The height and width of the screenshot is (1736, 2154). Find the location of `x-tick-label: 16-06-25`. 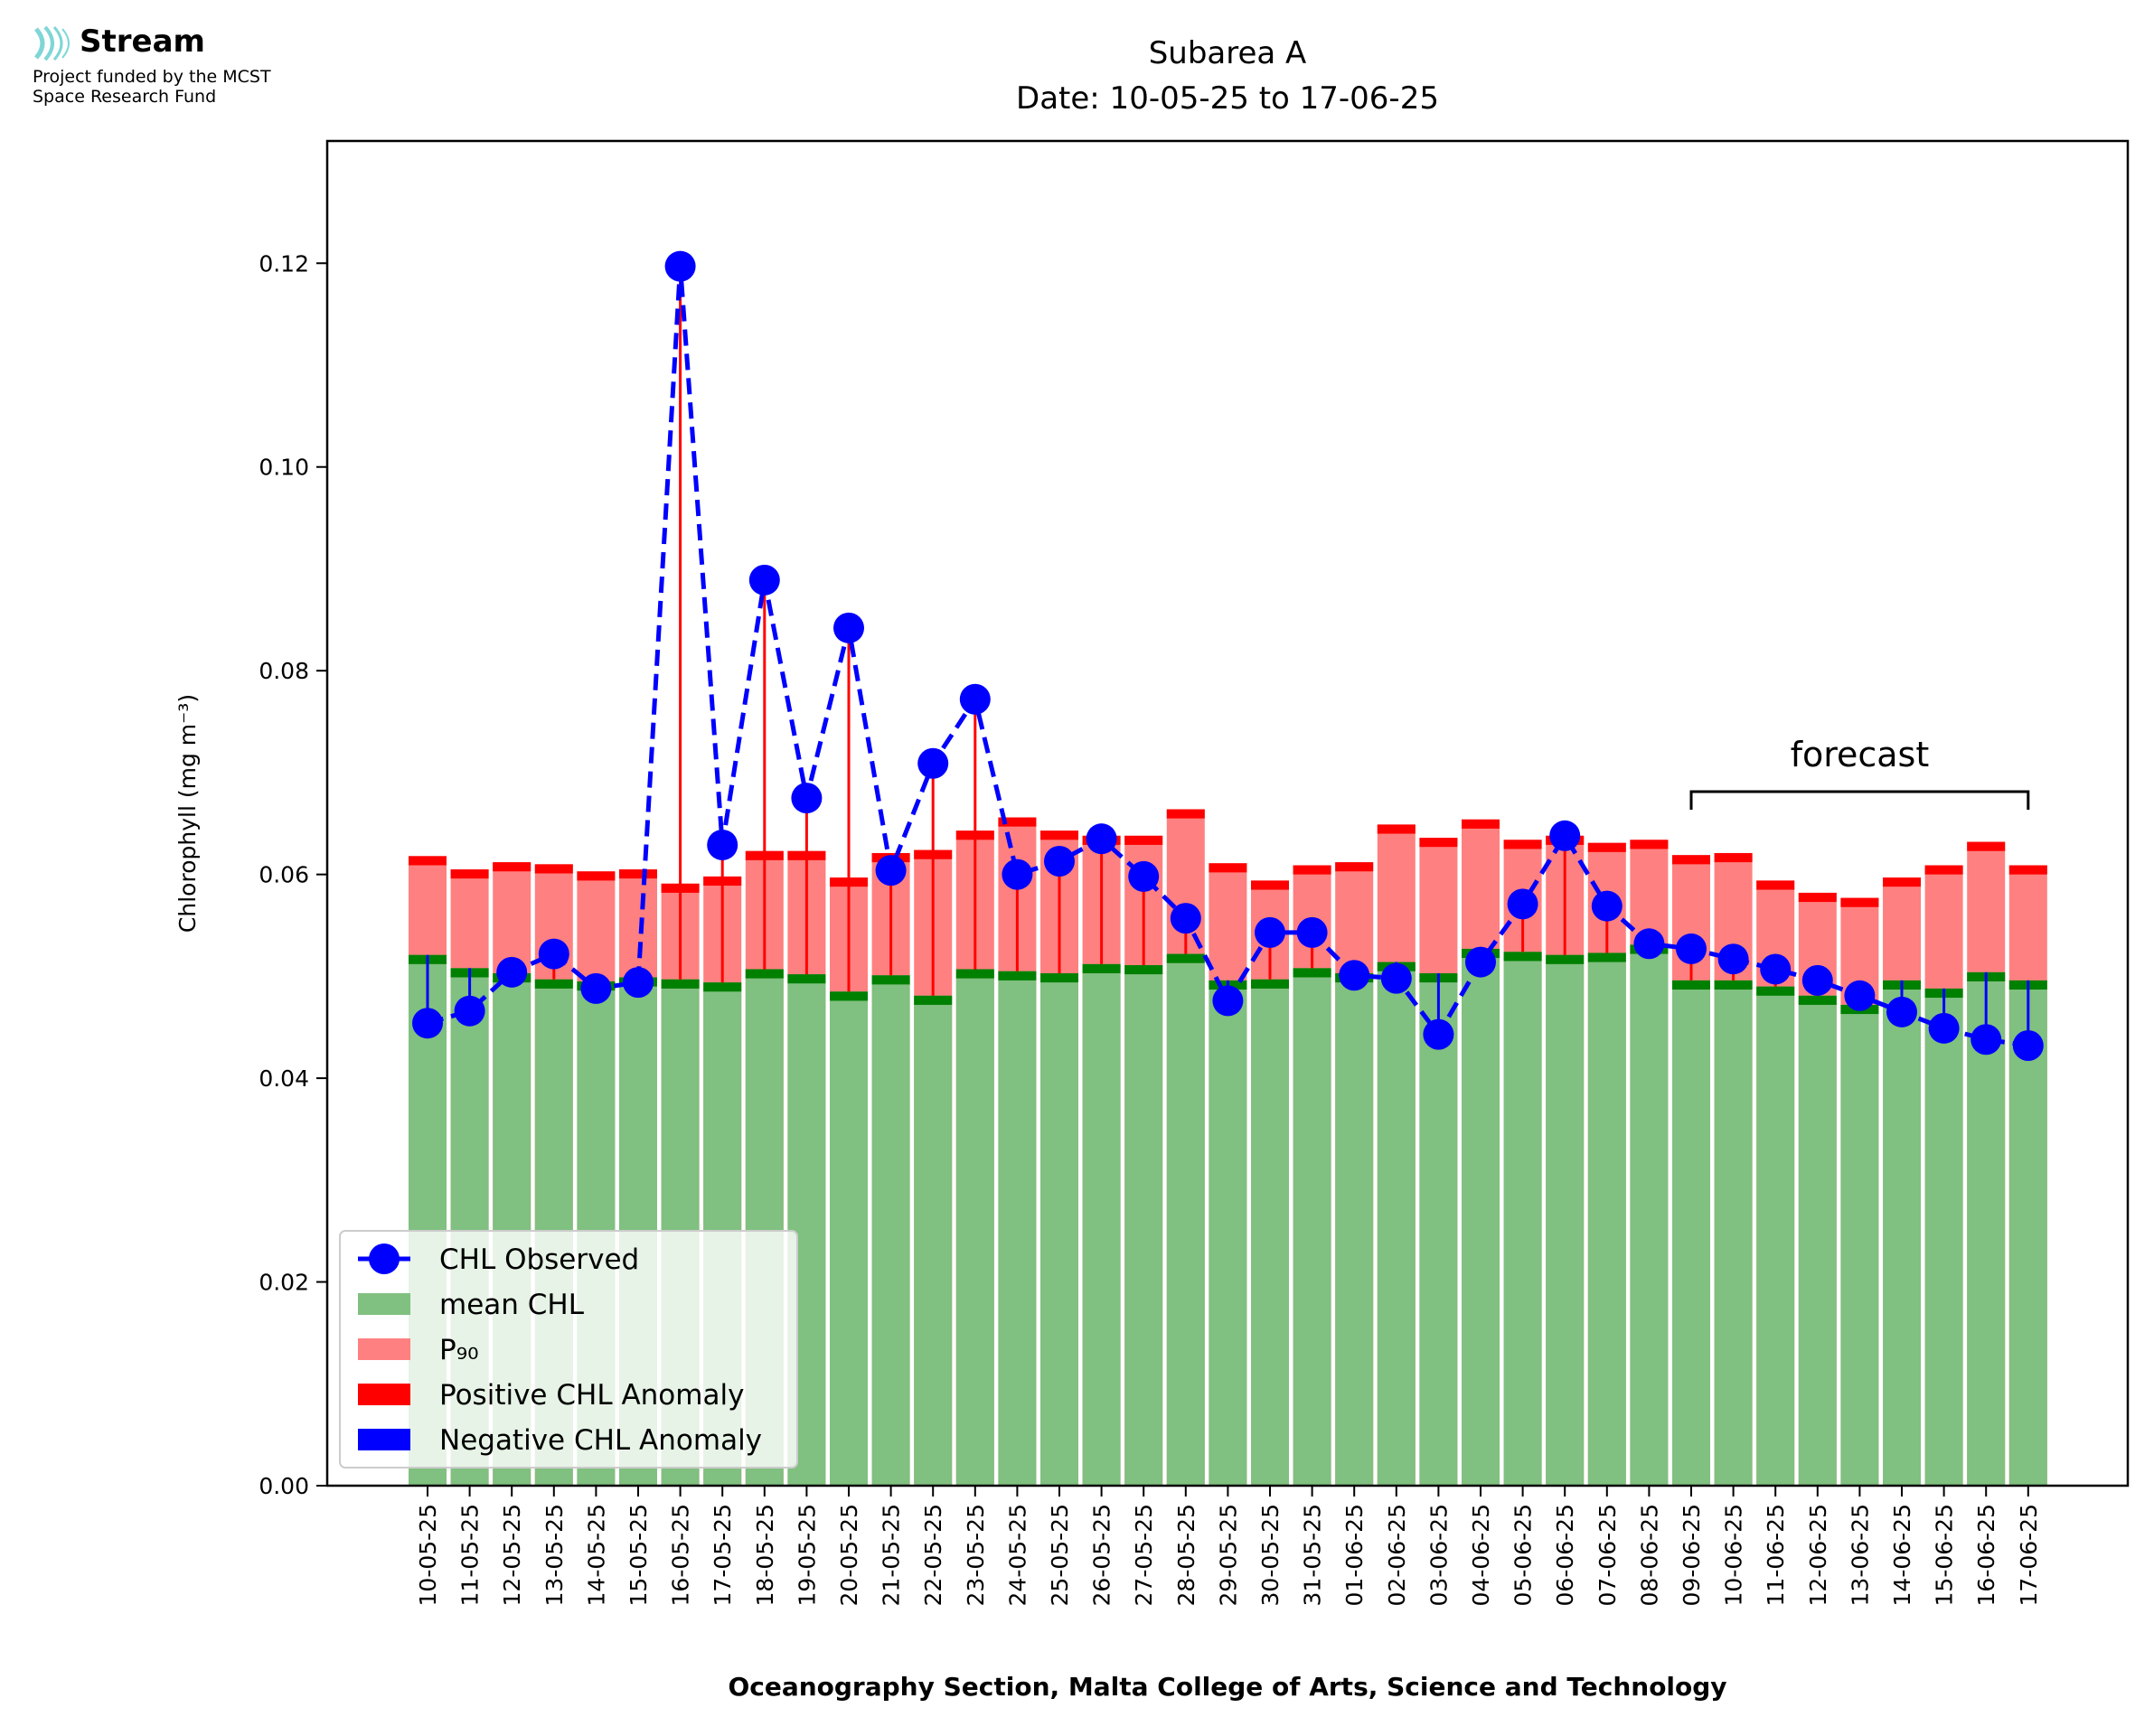

x-tick-label: 16-06-25 is located at coordinates (1986, 1555).